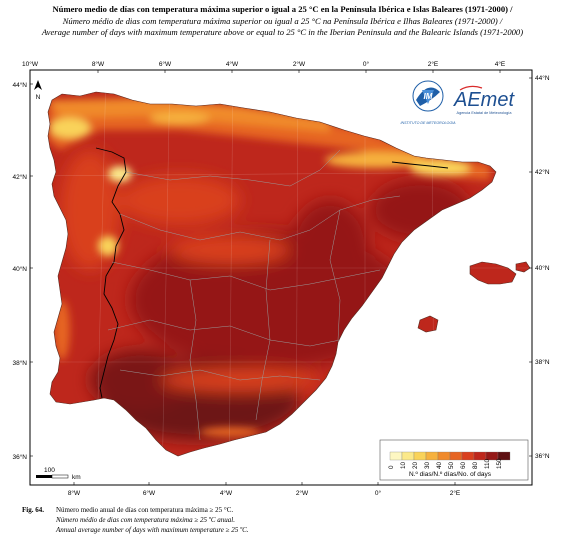 This screenshot has height=541, width=565. What do you see at coordinates (428, 102) in the screenshot?
I see `im-logo-icon: IM INSTITUTO DE METEOROLOGIA` at bounding box center [428, 102].